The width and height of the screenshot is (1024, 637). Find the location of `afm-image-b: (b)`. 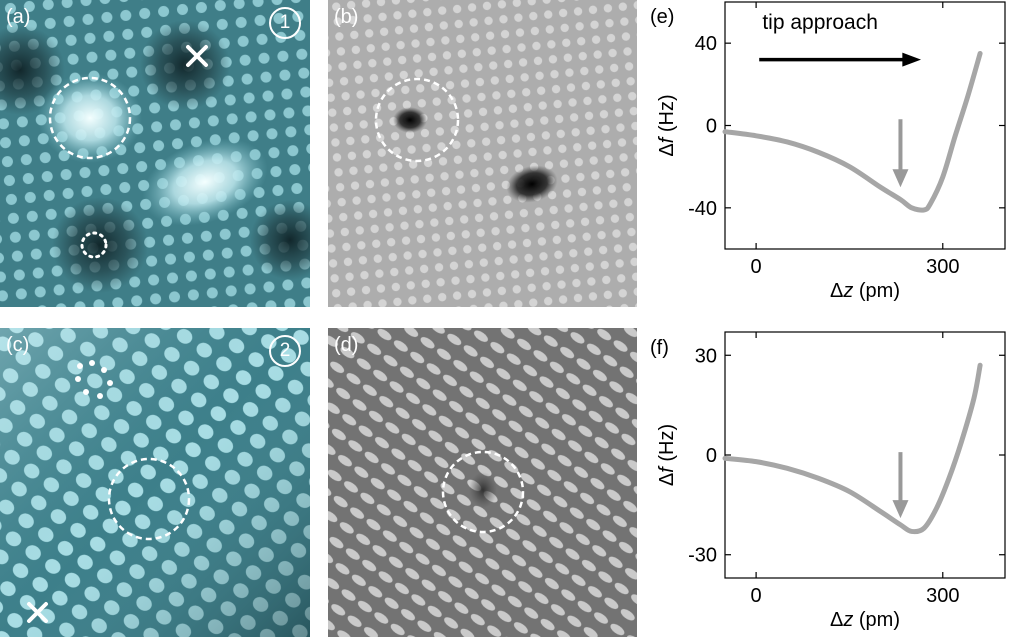

afm-image-b: (b) is located at coordinates (482, 153).